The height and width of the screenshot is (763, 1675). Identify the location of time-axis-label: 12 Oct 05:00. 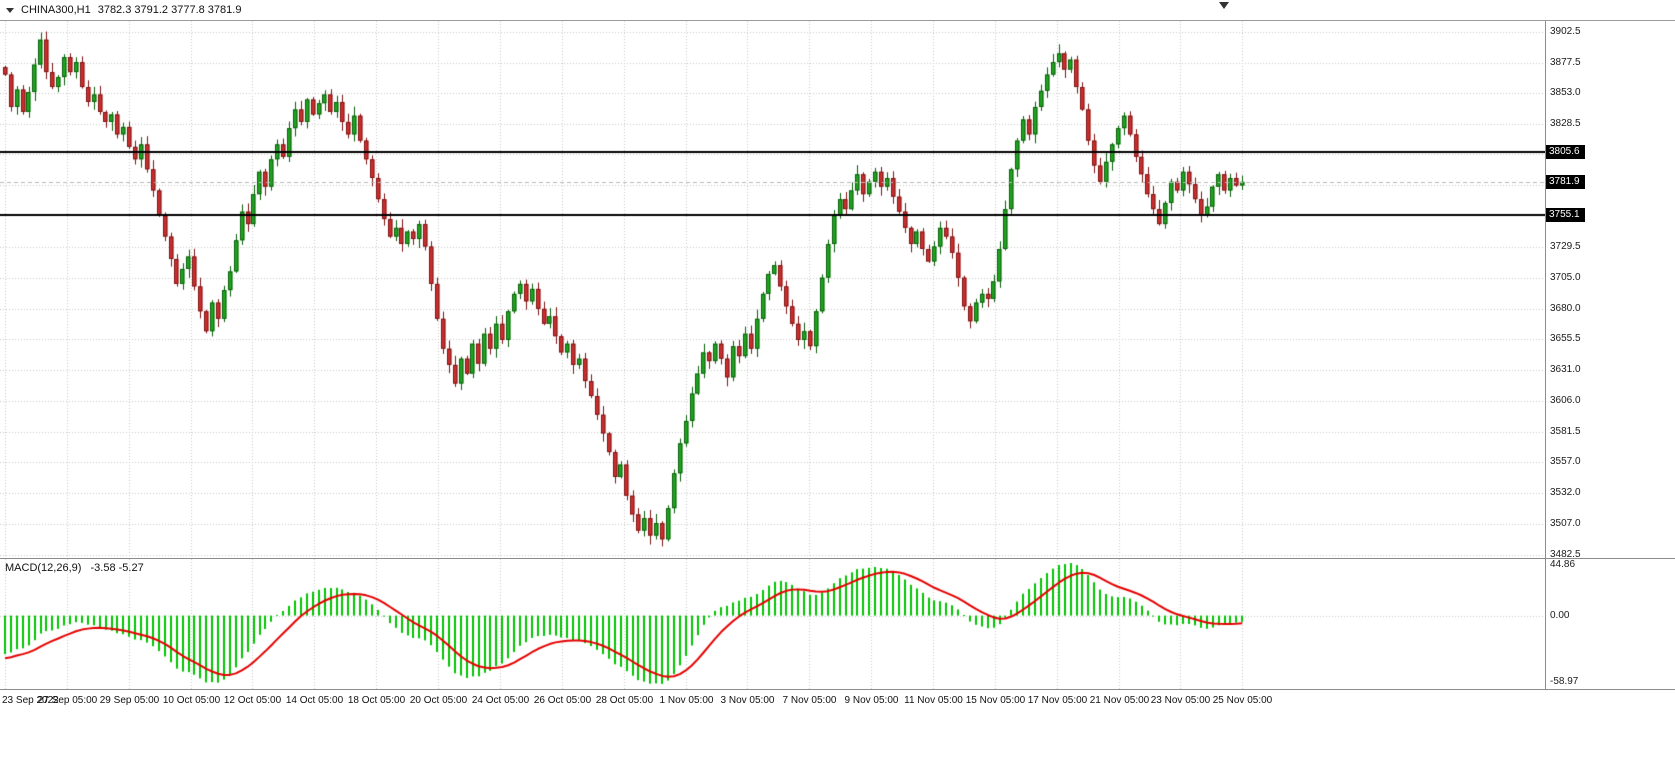
(252, 700).